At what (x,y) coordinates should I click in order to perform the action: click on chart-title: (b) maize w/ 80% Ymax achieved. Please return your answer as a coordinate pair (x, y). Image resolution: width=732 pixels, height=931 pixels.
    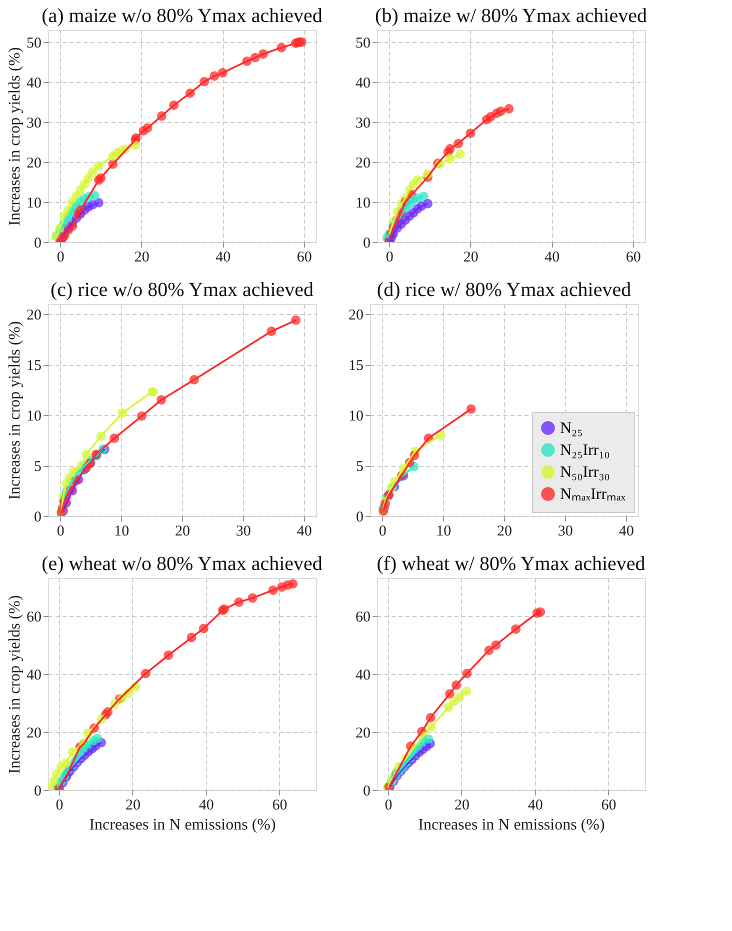
    Looking at the image, I should click on (511, 16).